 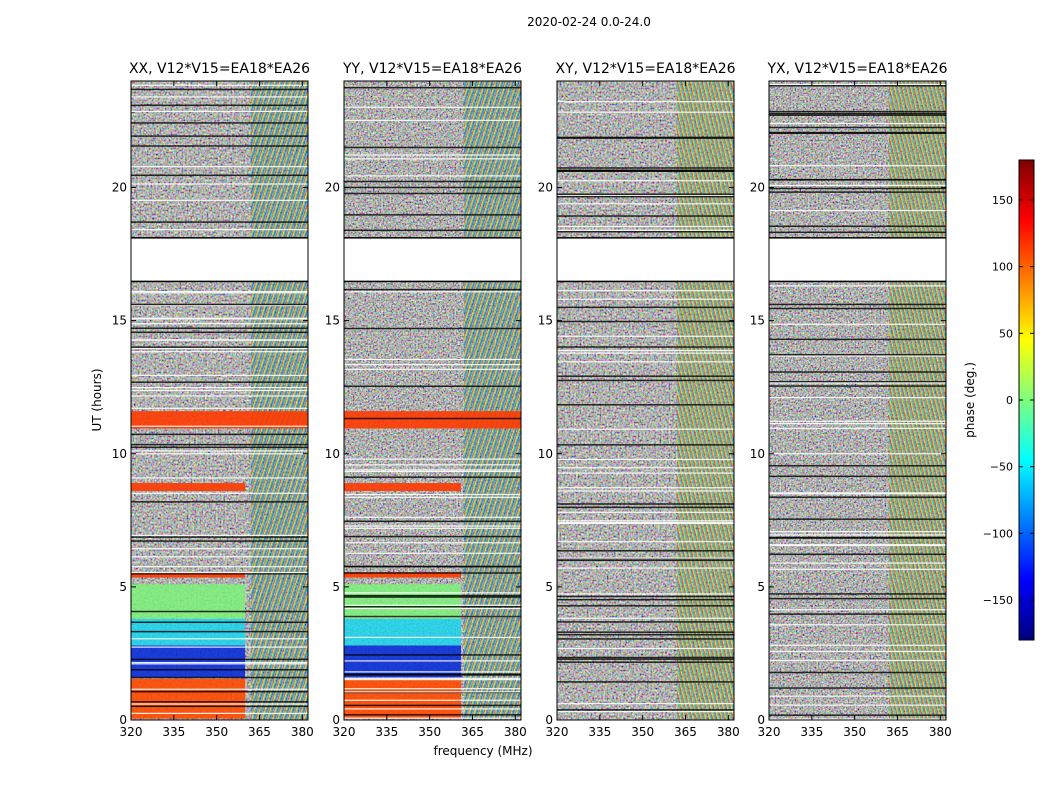 What do you see at coordinates (1001, 467) in the screenshot?
I see `colorbar-tick-label: −50` at bounding box center [1001, 467].